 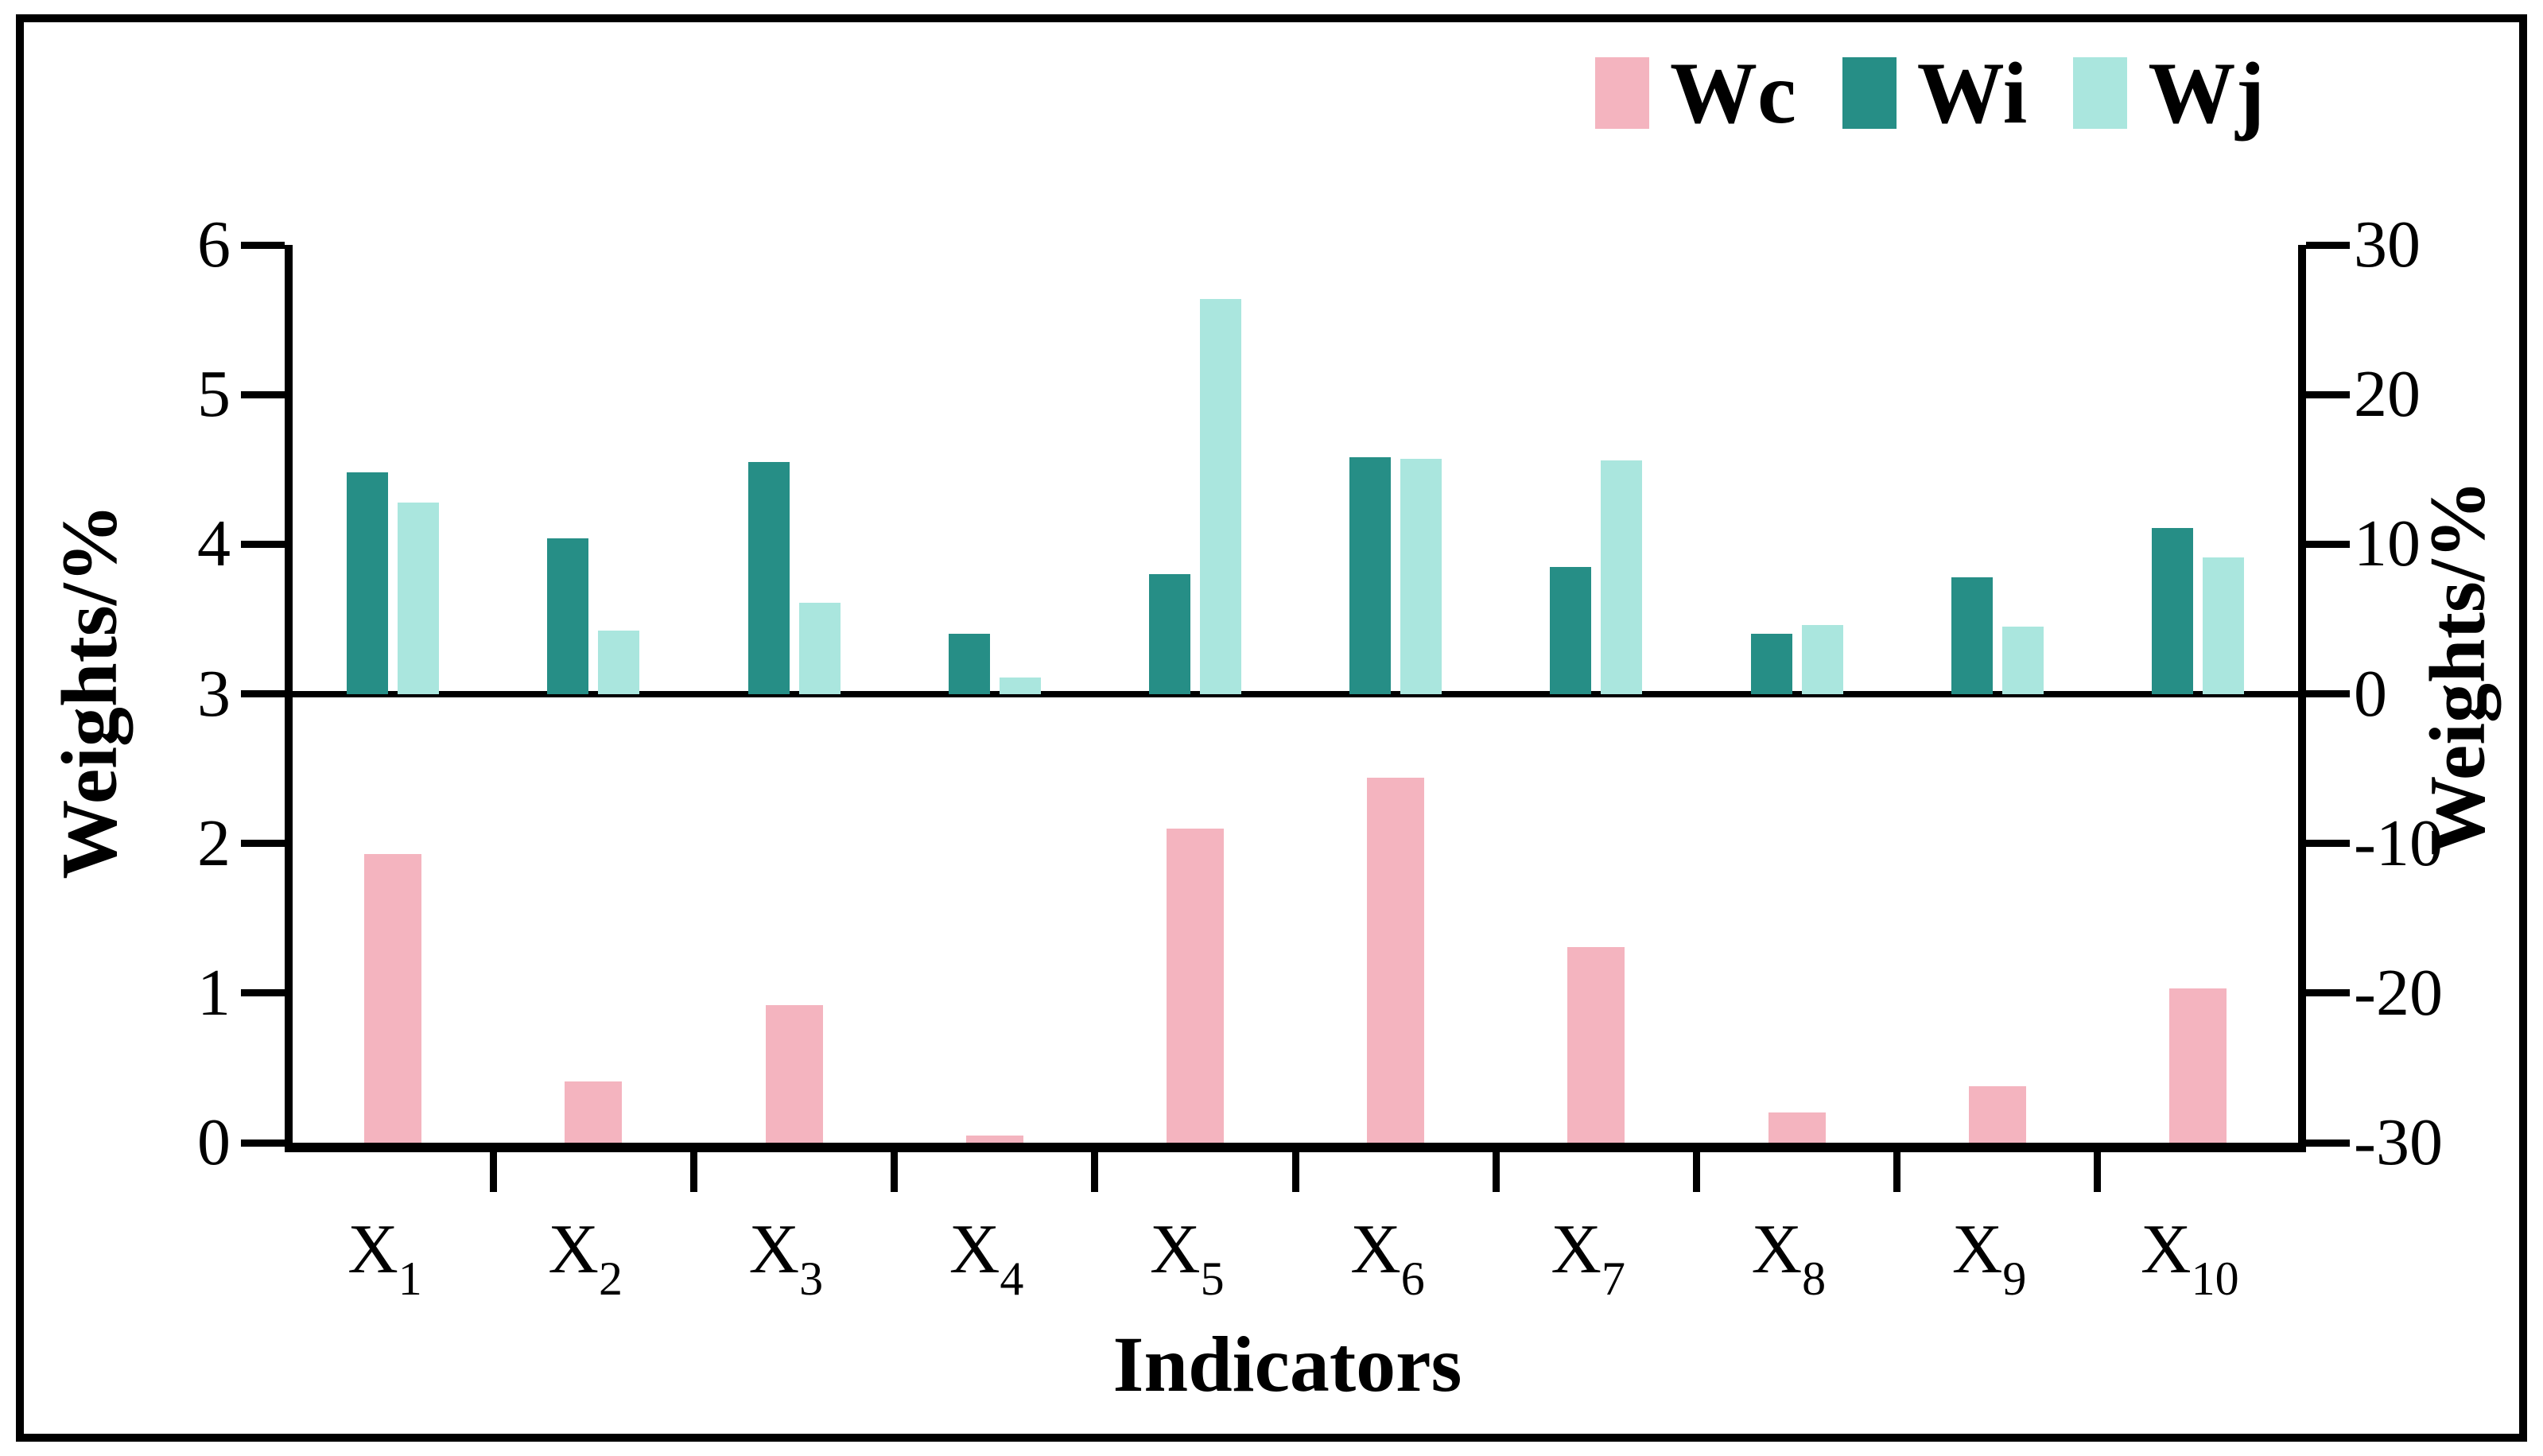 What do you see at coordinates (1195, 985) in the screenshot?
I see `bar-wc-x5` at bounding box center [1195, 985].